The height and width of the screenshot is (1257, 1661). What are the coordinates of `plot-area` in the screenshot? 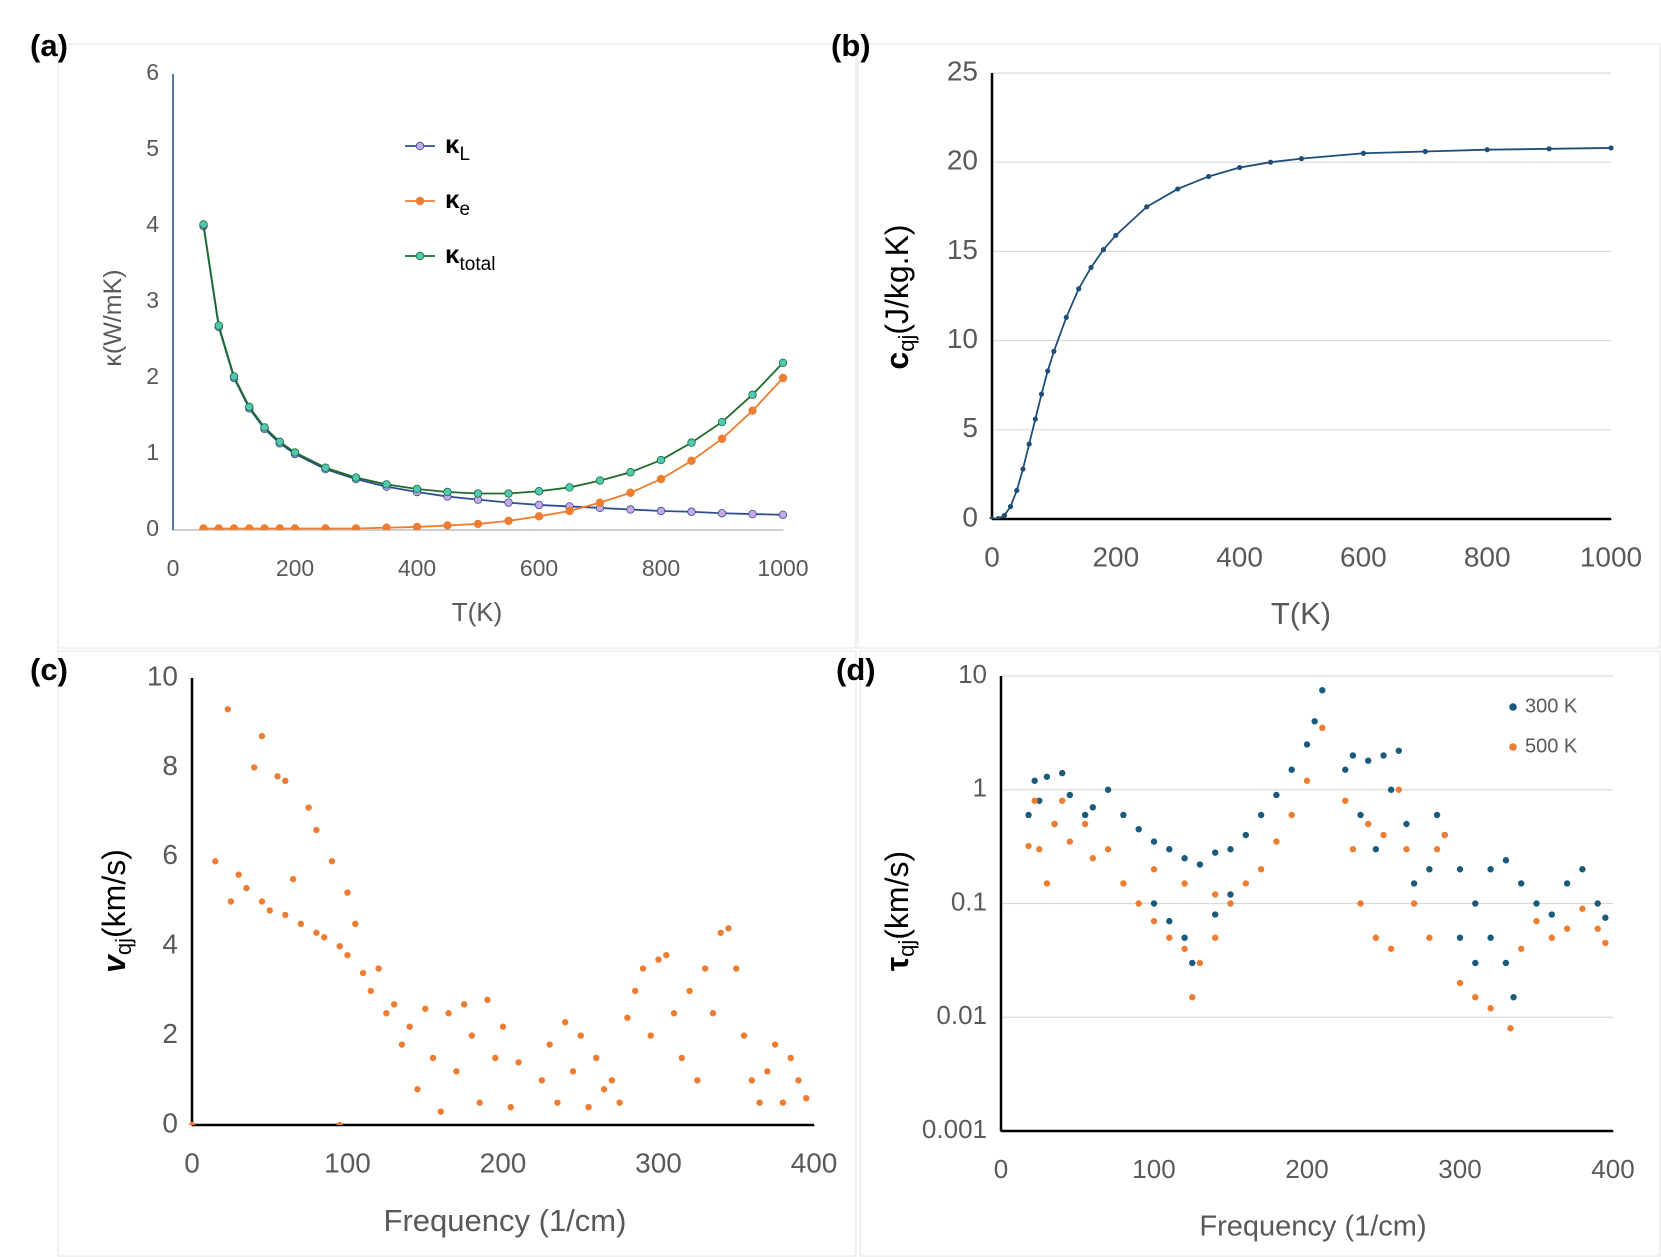 It's located at (1301, 332).